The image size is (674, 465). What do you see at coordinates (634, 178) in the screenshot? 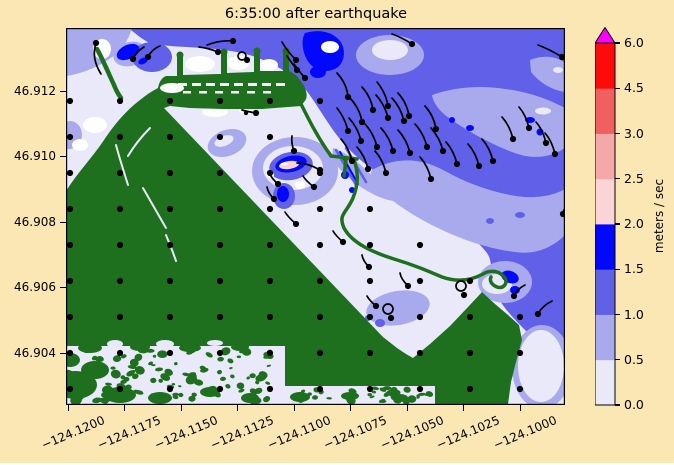
I see `colorbar-tick-label: 2.5` at bounding box center [634, 178].